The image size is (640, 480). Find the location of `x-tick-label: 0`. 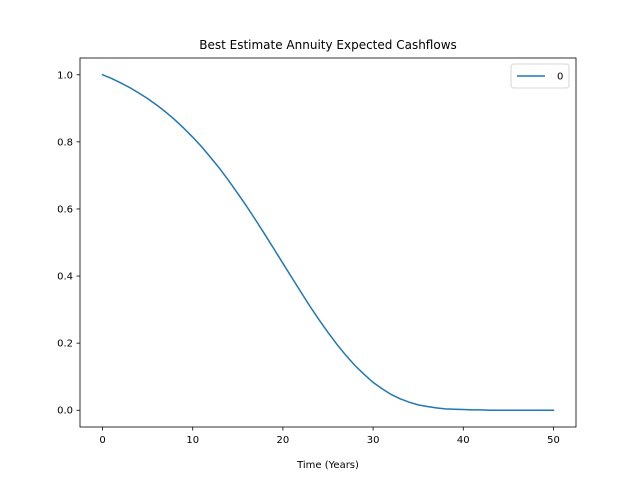

x-tick-label: 0 is located at coordinates (102, 440).